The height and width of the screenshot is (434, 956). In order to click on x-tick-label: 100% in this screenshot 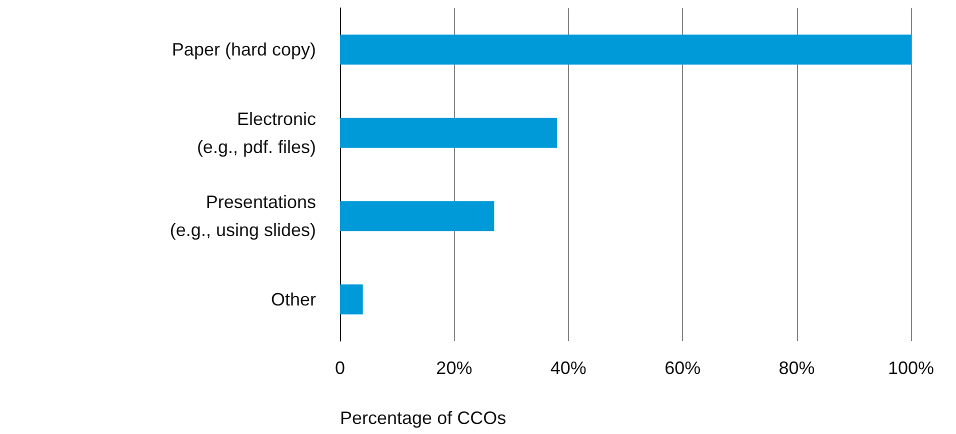, I will do `click(911, 368)`.